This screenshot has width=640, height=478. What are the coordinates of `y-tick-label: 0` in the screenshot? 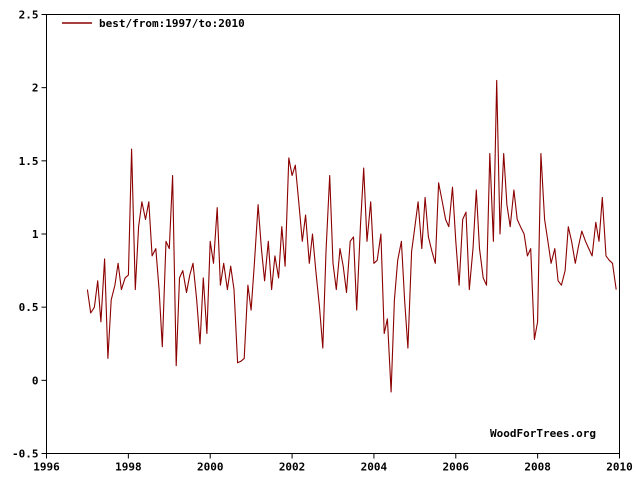 It's located at (35, 380).